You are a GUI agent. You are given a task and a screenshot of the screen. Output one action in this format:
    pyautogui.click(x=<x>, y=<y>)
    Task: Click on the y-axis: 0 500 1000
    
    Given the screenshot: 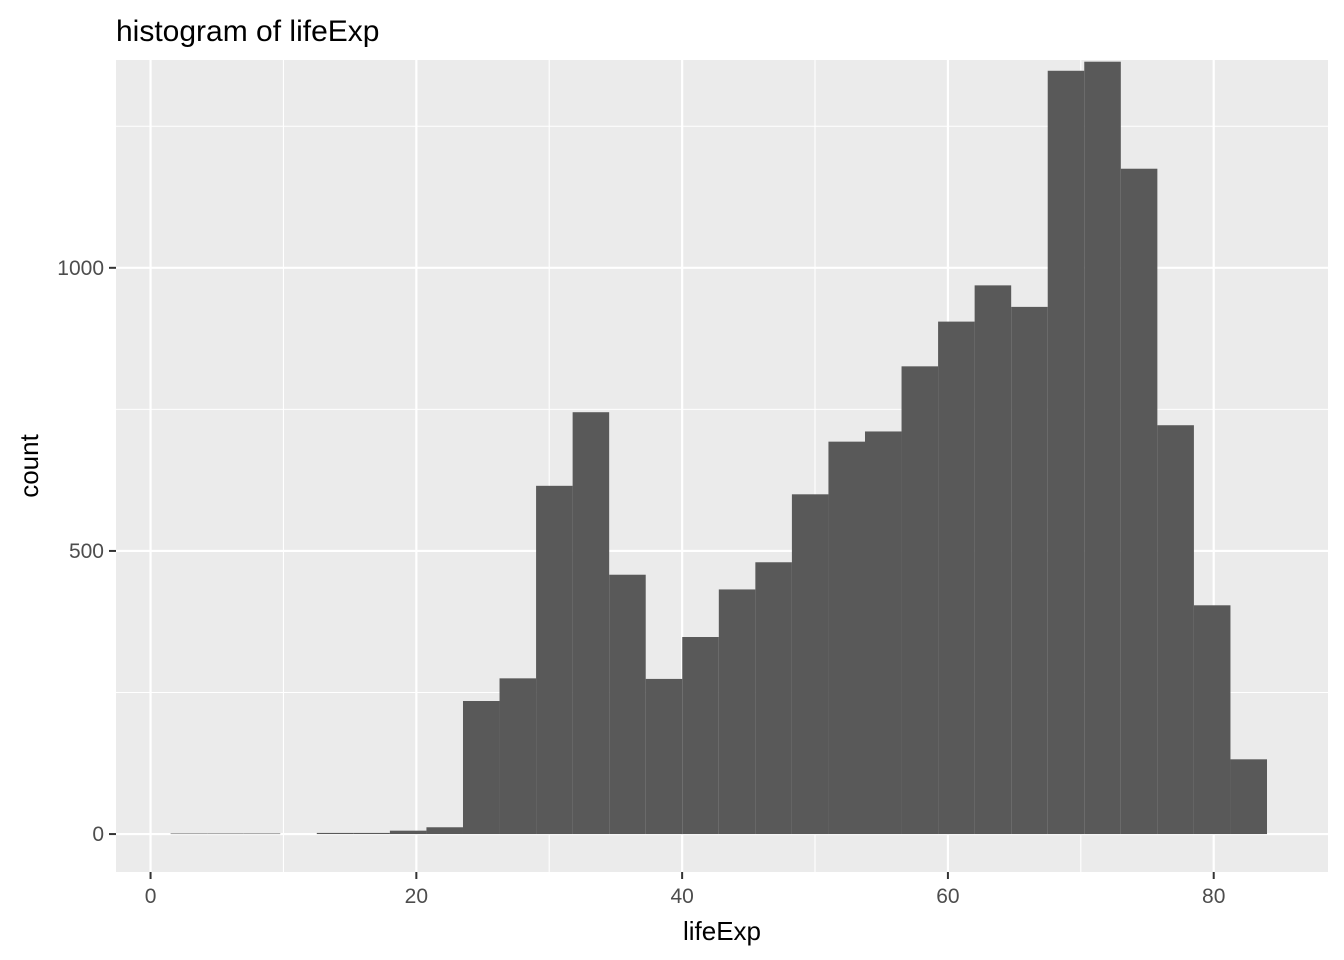 What is the action you would take?
    pyautogui.click(x=86, y=551)
    